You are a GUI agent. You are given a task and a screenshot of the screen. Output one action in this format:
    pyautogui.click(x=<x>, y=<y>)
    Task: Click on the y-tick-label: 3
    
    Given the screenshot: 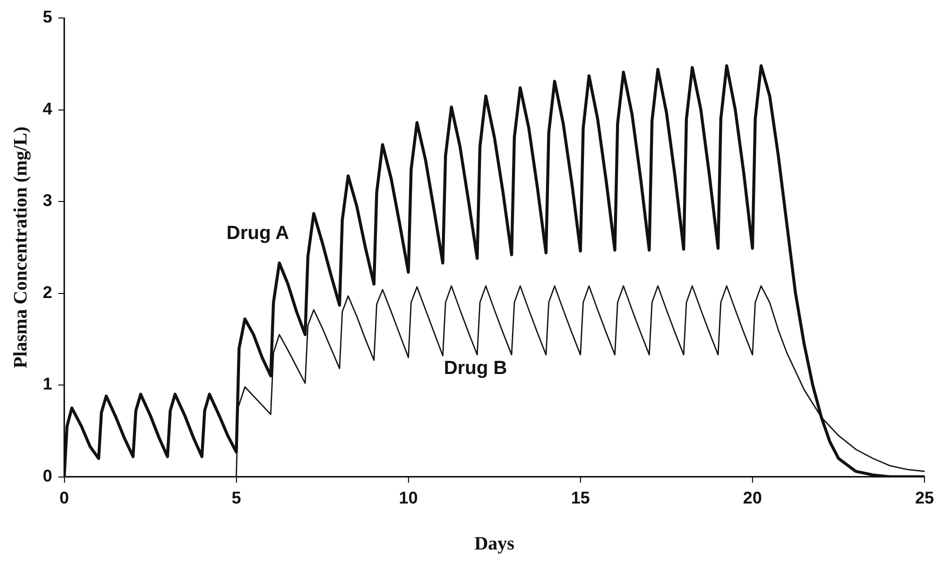 What is the action you would take?
    pyautogui.click(x=47, y=200)
    